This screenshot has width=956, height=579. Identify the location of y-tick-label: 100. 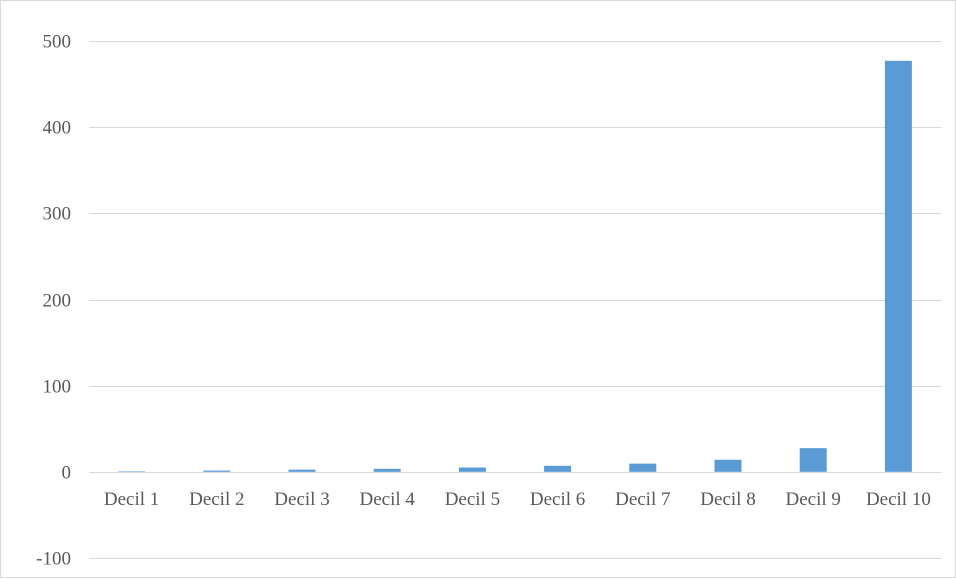
(57, 387).